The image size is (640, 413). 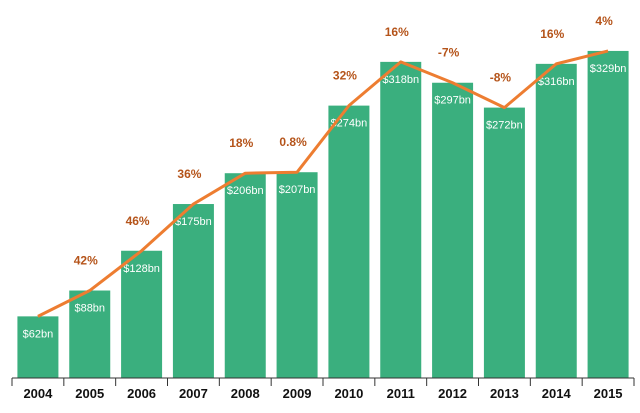 What do you see at coordinates (608, 393) in the screenshot?
I see `x-tick-label-2015: 2015` at bounding box center [608, 393].